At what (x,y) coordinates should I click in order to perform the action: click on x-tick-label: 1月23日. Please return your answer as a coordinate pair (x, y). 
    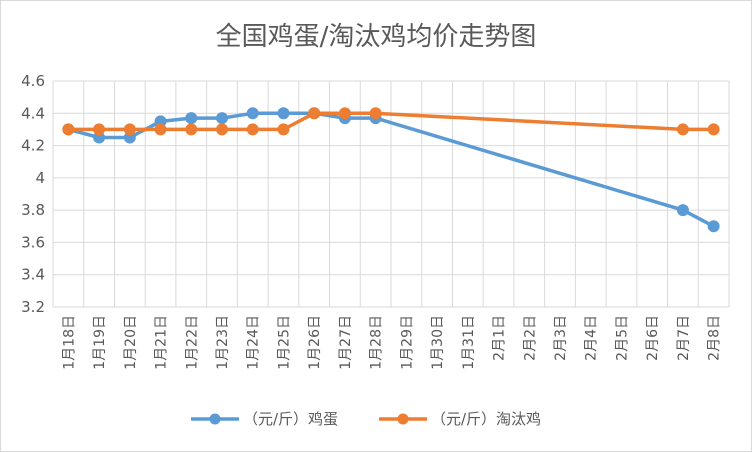
    Looking at the image, I should click on (223, 342).